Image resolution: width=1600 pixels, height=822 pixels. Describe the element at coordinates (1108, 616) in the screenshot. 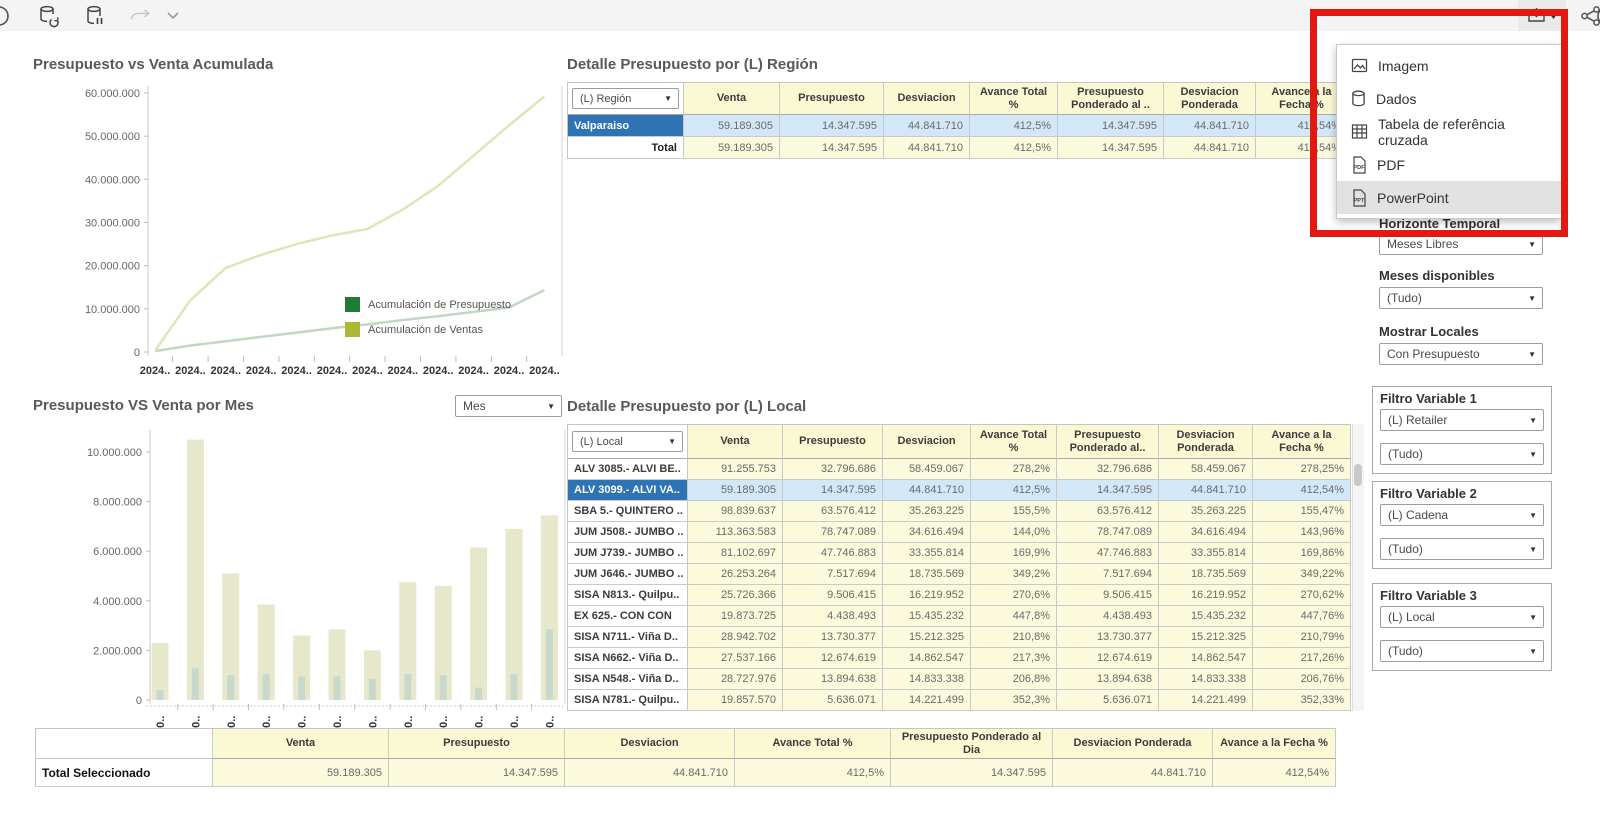

I see `value-cell: 4.438.493` at that location.